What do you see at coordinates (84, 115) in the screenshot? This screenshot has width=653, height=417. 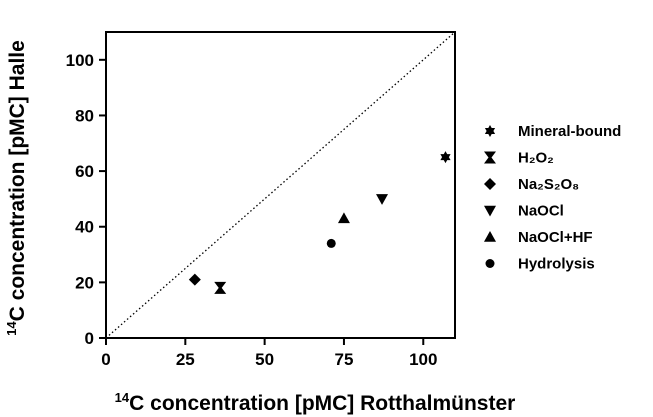 I see `y-tick-label: 80` at bounding box center [84, 115].